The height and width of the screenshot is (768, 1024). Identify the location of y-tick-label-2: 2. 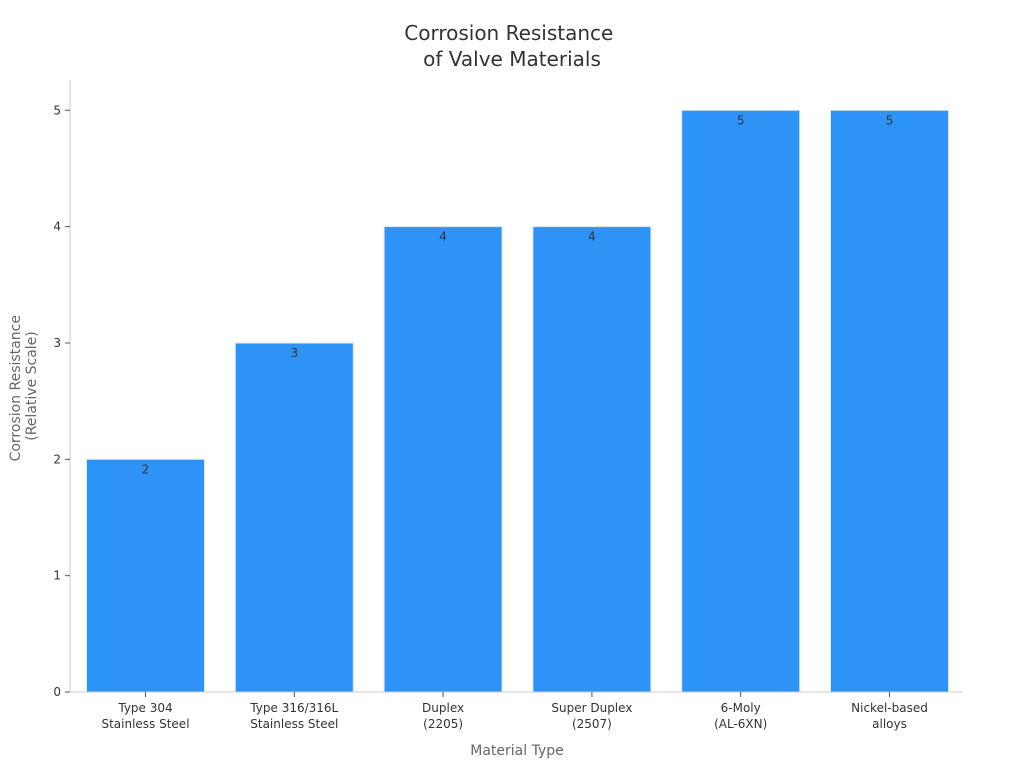
(57, 459).